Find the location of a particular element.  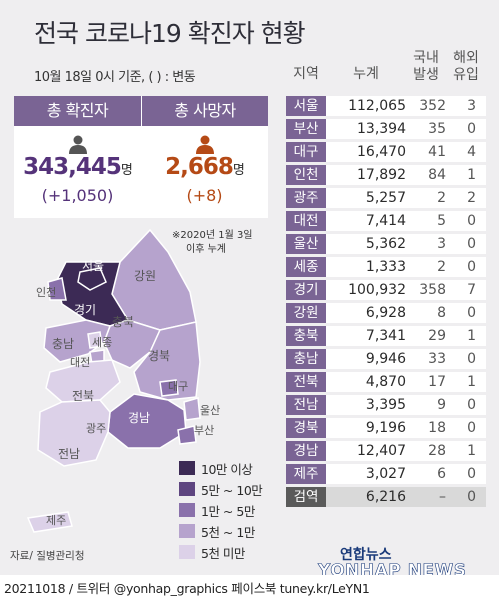

row-domestic: 84 is located at coordinates (437, 175).